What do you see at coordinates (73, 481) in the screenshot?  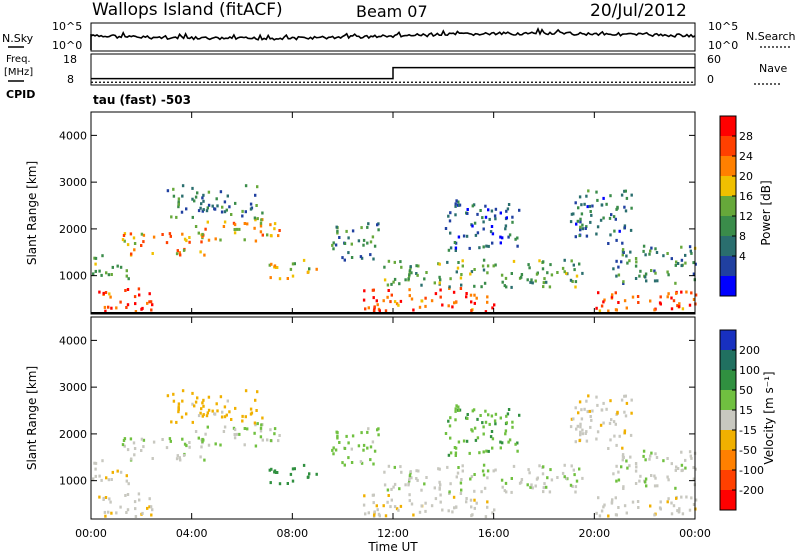 I see `ytick-label: 1000` at bounding box center [73, 481].